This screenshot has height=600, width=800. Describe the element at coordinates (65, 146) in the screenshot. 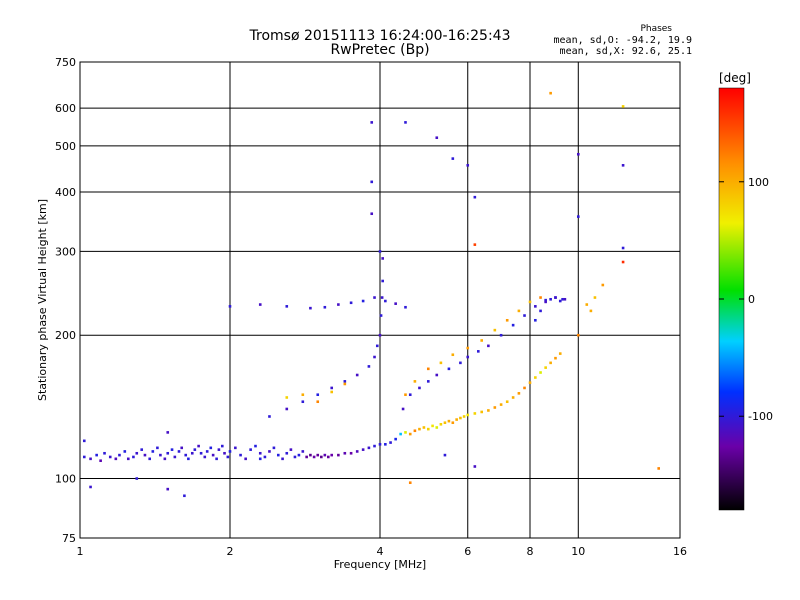

I see `y-tick-label: 500` at that location.